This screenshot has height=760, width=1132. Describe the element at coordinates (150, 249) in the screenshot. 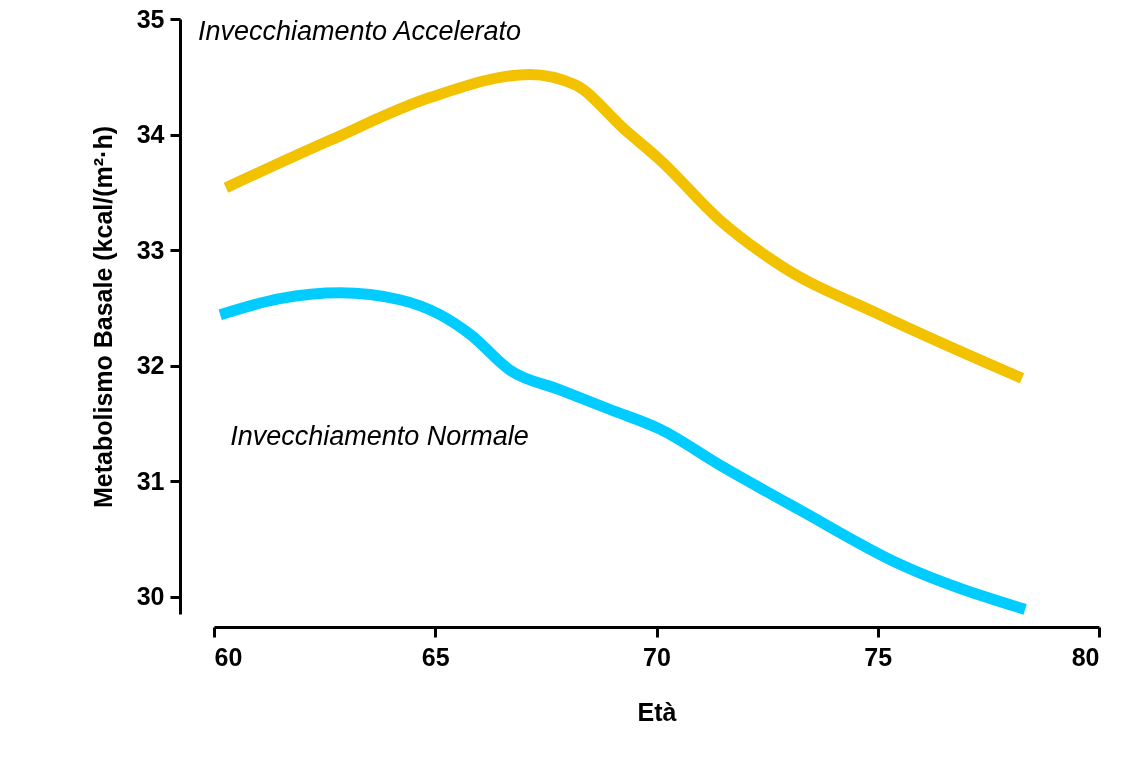

I see `y-tick-label: 33` at that location.